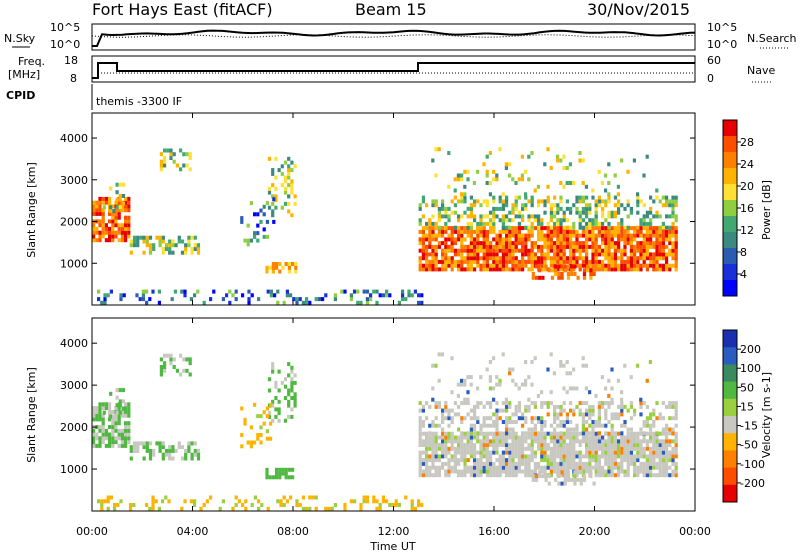 This screenshot has width=800, height=554. I want to click on freq-series-line, so click(393, 70).